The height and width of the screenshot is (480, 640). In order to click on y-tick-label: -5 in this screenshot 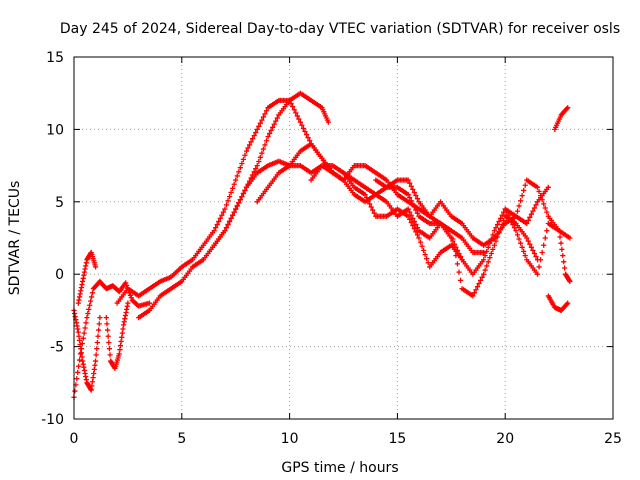, I will do `click(57, 348)`.